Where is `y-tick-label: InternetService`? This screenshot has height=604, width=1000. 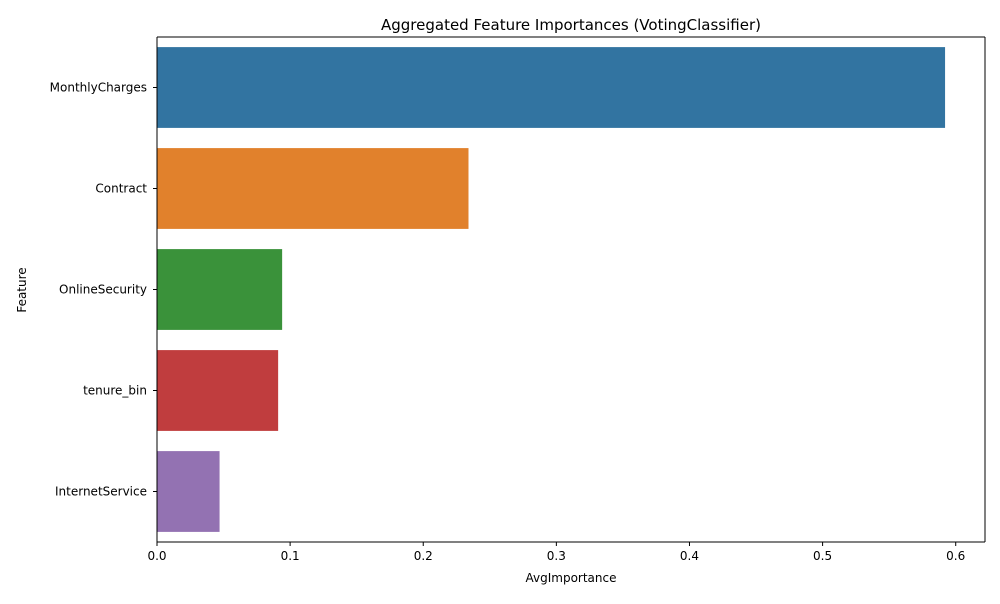 y-tick-label: InternetService is located at coordinates (101, 492).